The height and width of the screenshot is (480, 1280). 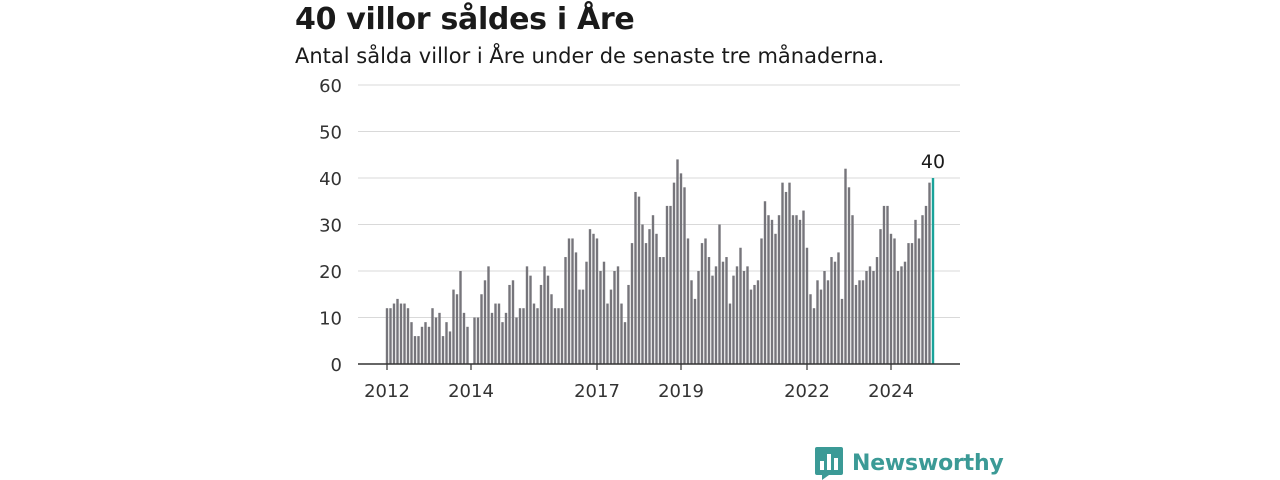 I want to click on x-tick-label: 2019, so click(x=681, y=391).